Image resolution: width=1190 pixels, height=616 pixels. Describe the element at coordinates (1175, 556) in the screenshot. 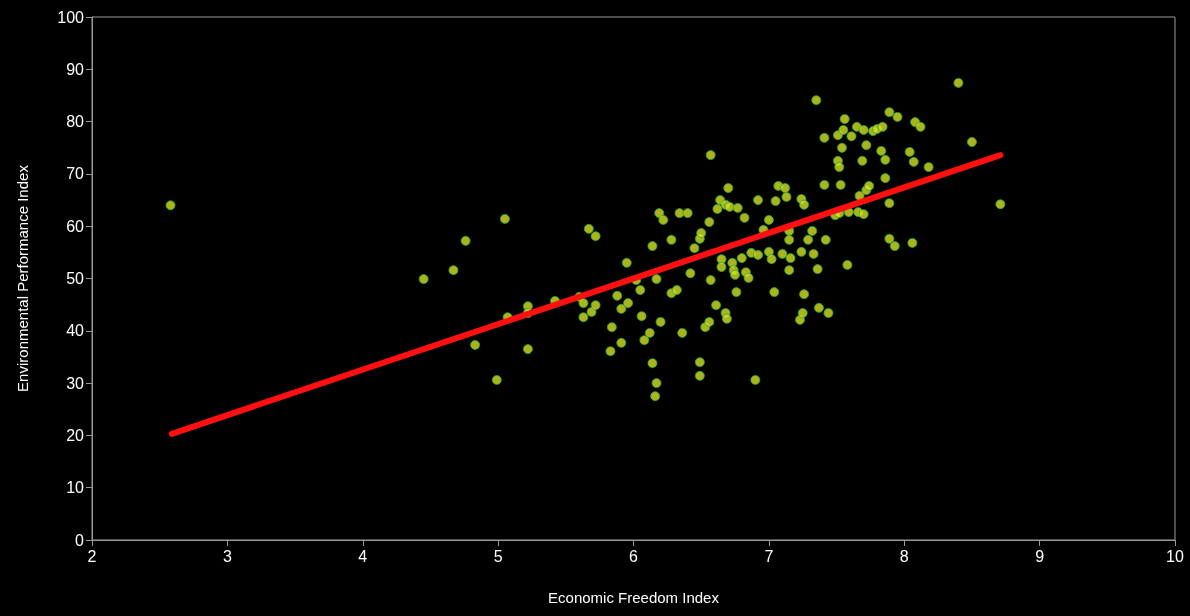

I see `x-tick-label: 10` at that location.